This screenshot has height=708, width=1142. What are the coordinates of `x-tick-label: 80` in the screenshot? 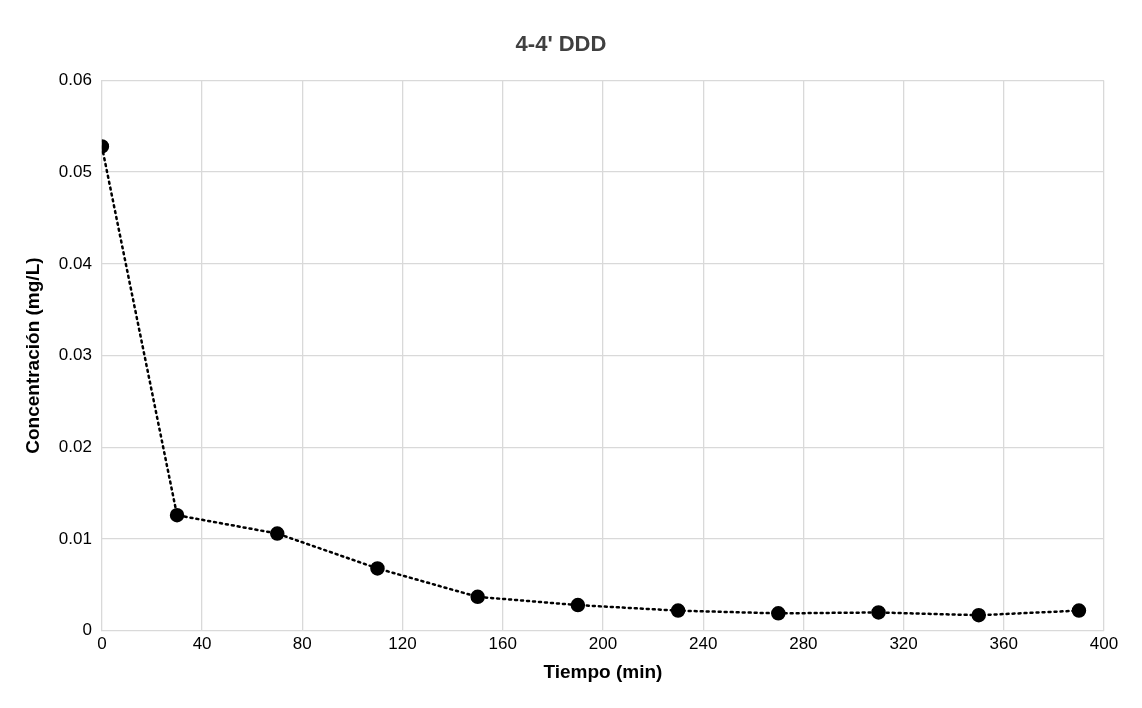 It's located at (302, 643).